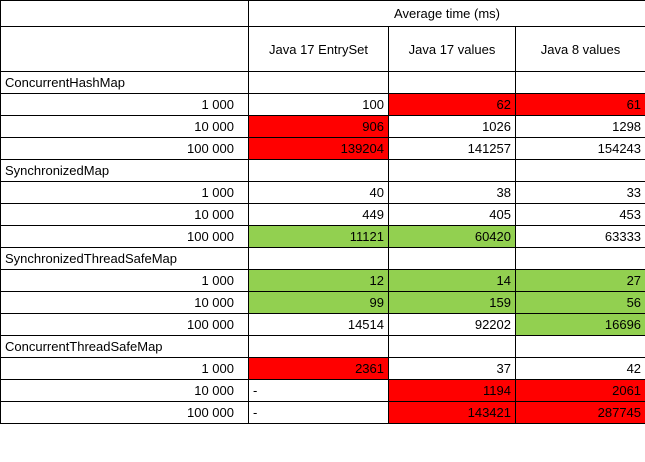 The image size is (645, 462). I want to click on table-row: 1 000 40 38 33, so click(322, 192).